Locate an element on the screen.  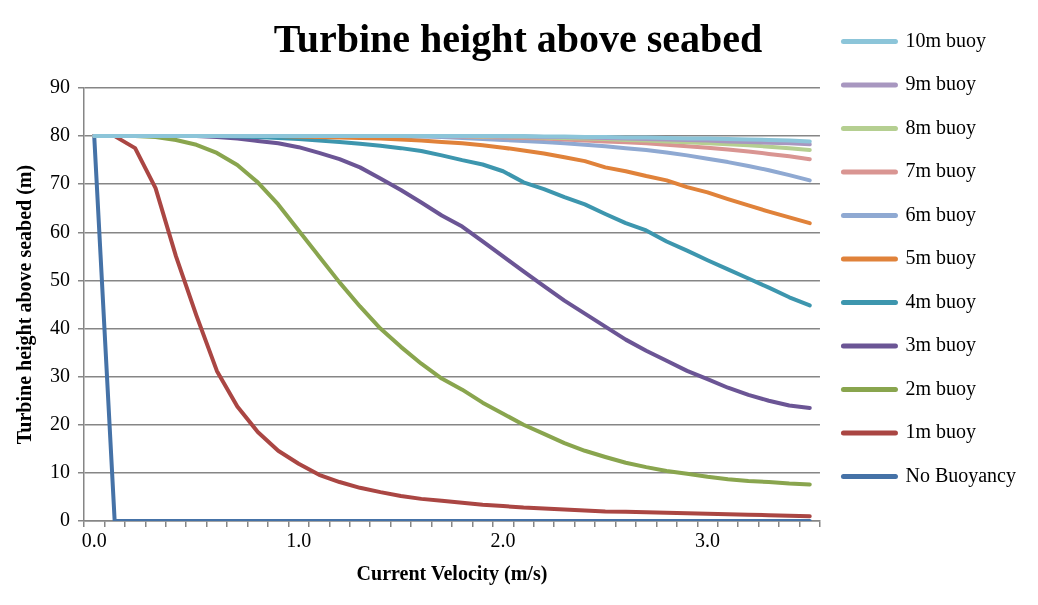
legend-label: 10m buoy is located at coordinates (946, 40).